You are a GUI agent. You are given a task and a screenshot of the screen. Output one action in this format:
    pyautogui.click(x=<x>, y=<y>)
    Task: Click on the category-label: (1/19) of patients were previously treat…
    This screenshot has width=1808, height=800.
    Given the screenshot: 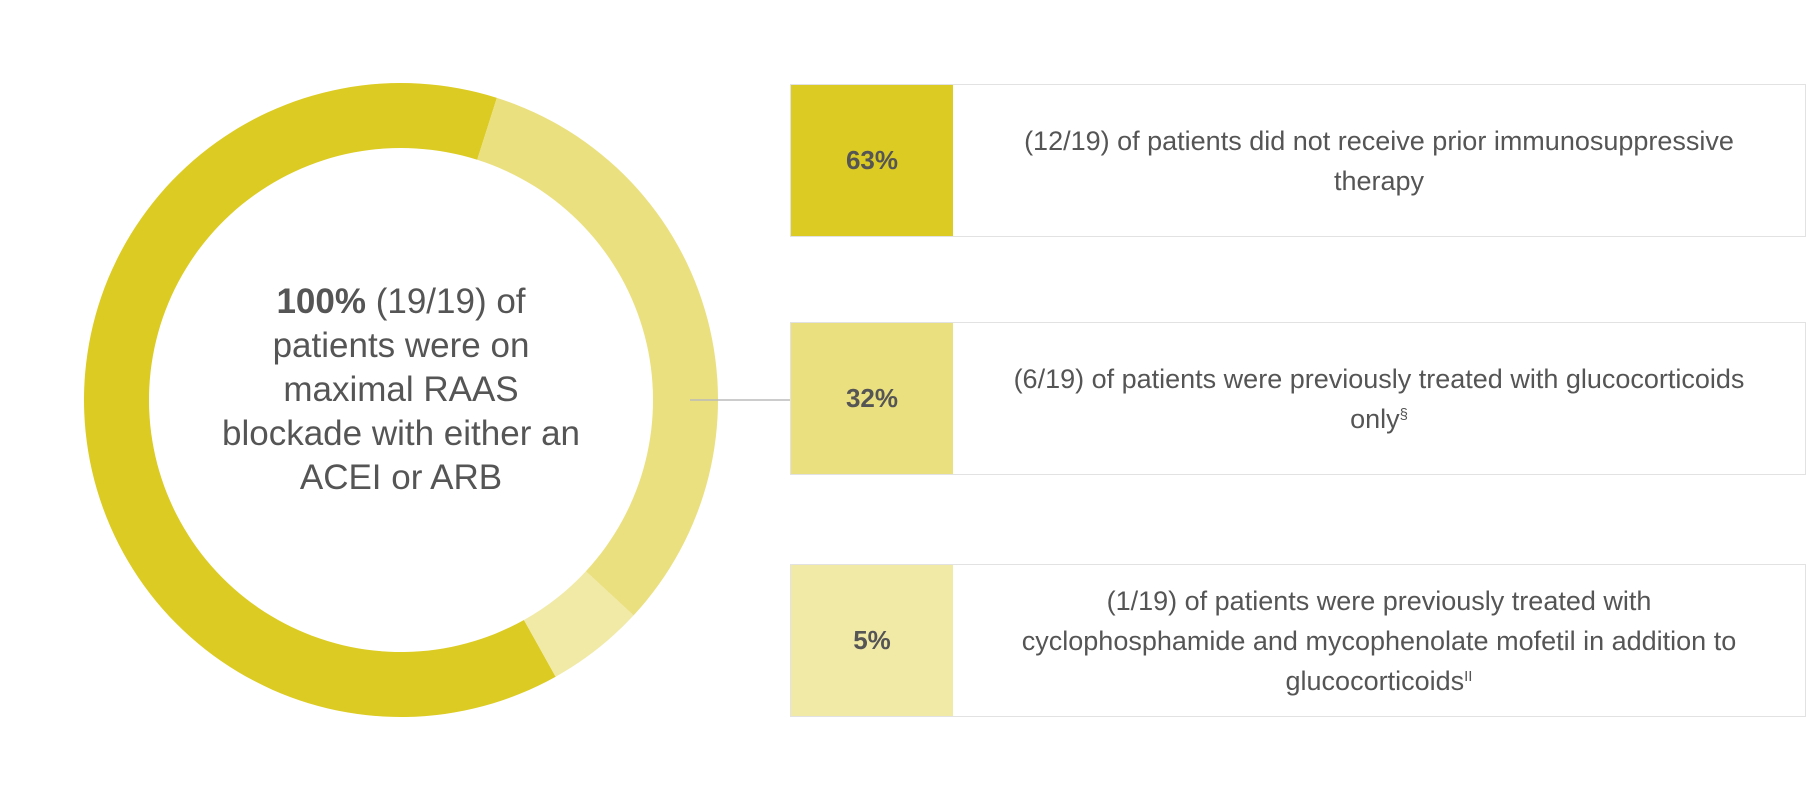 What is the action you would take?
    pyautogui.click(x=1379, y=640)
    